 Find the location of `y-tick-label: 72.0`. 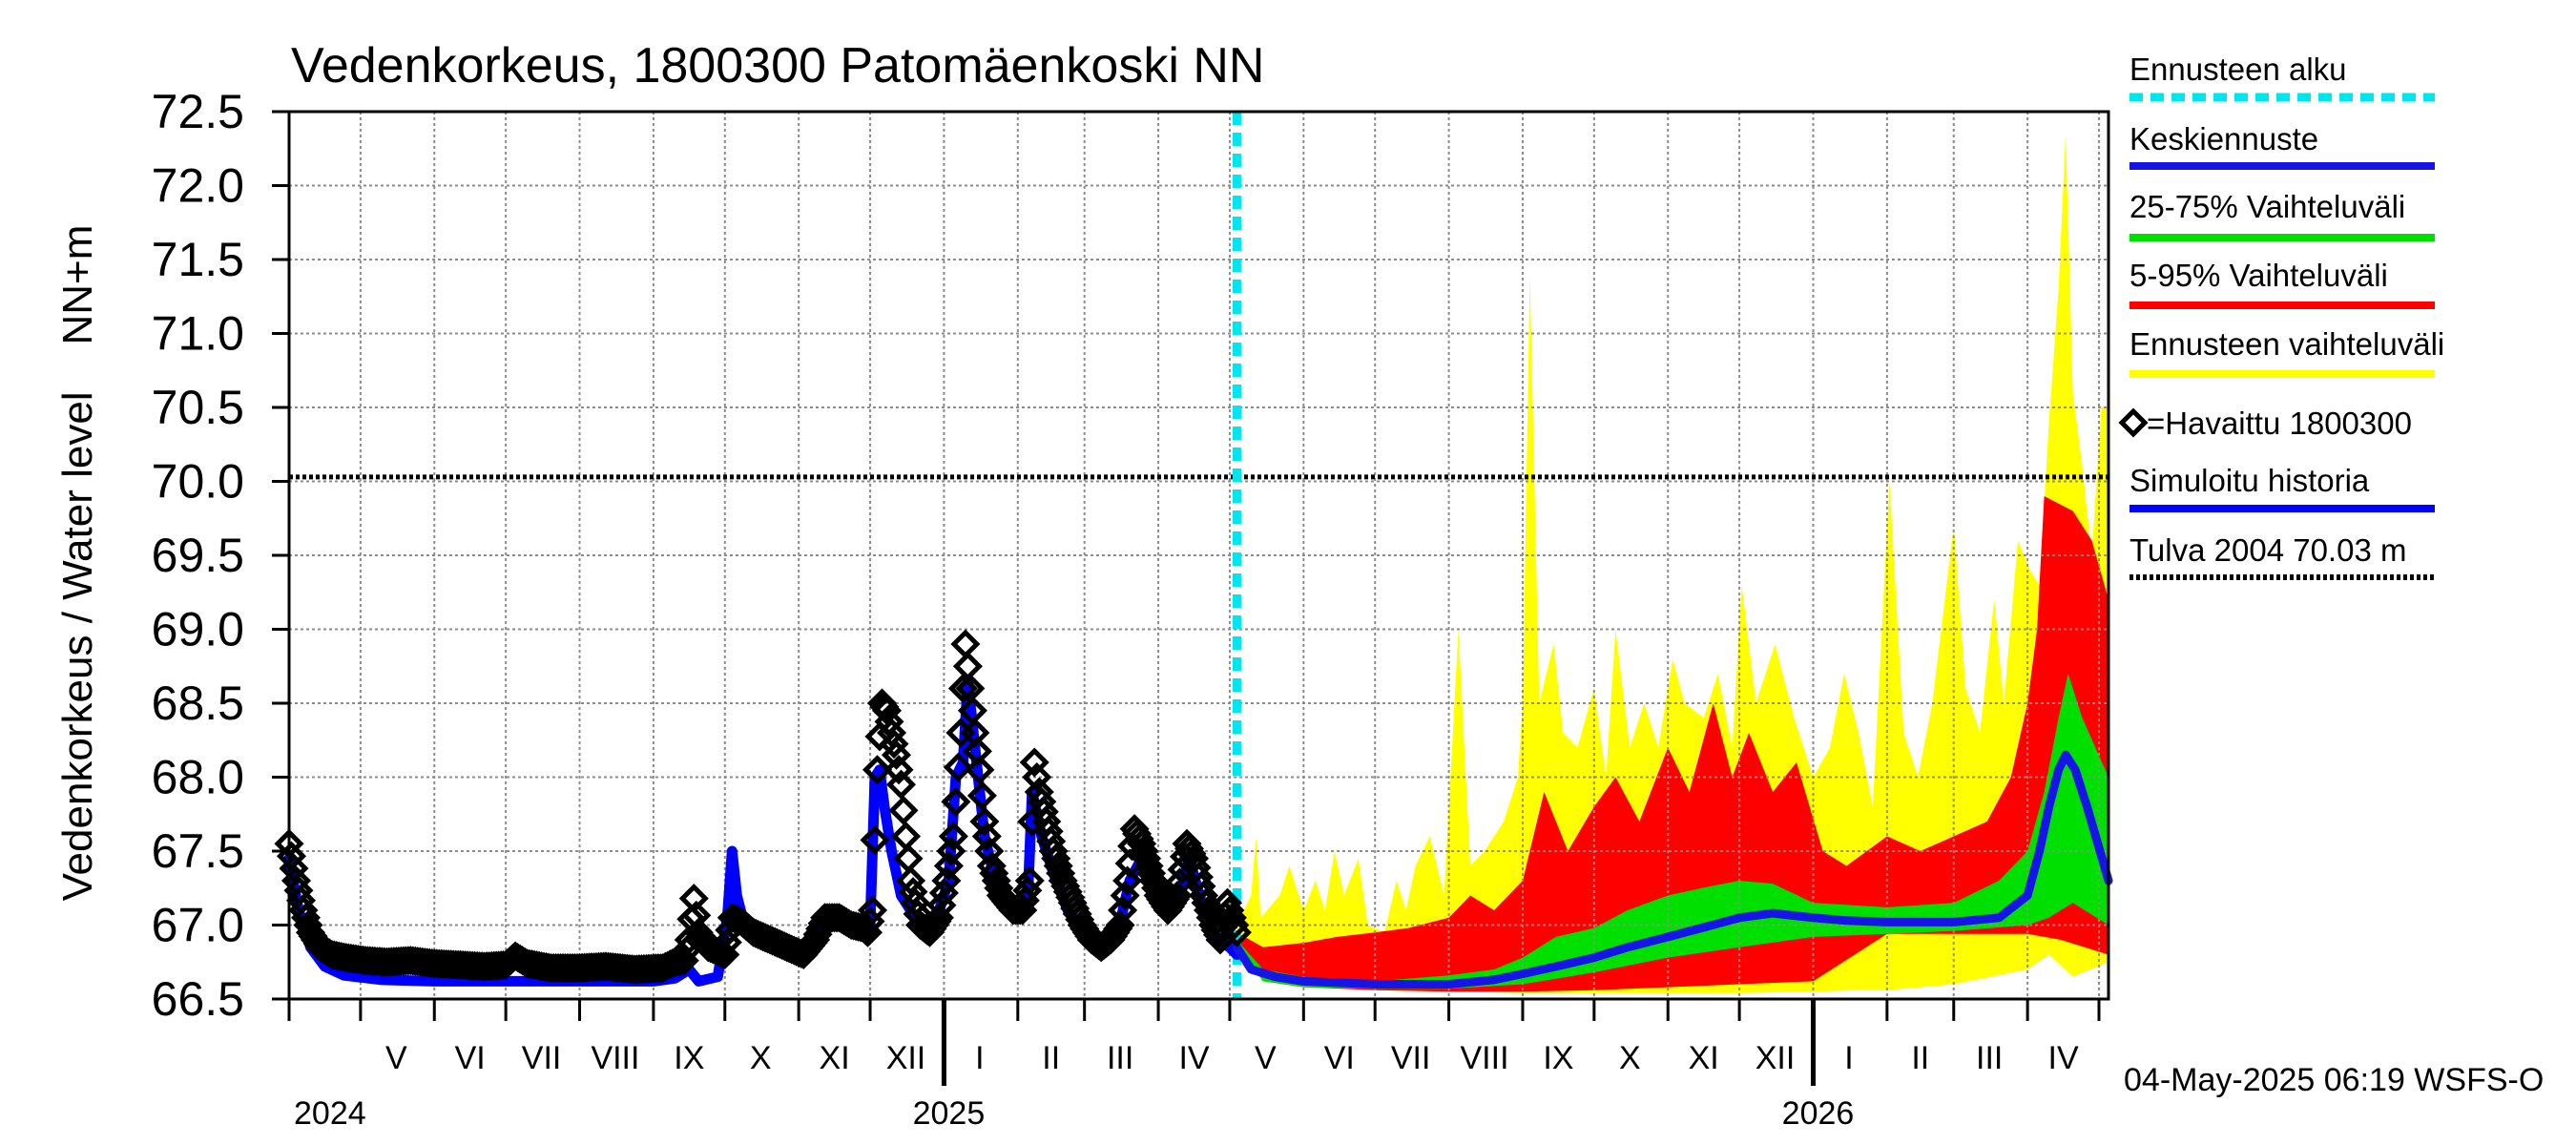

y-tick-label: 72.0 is located at coordinates (198, 186).